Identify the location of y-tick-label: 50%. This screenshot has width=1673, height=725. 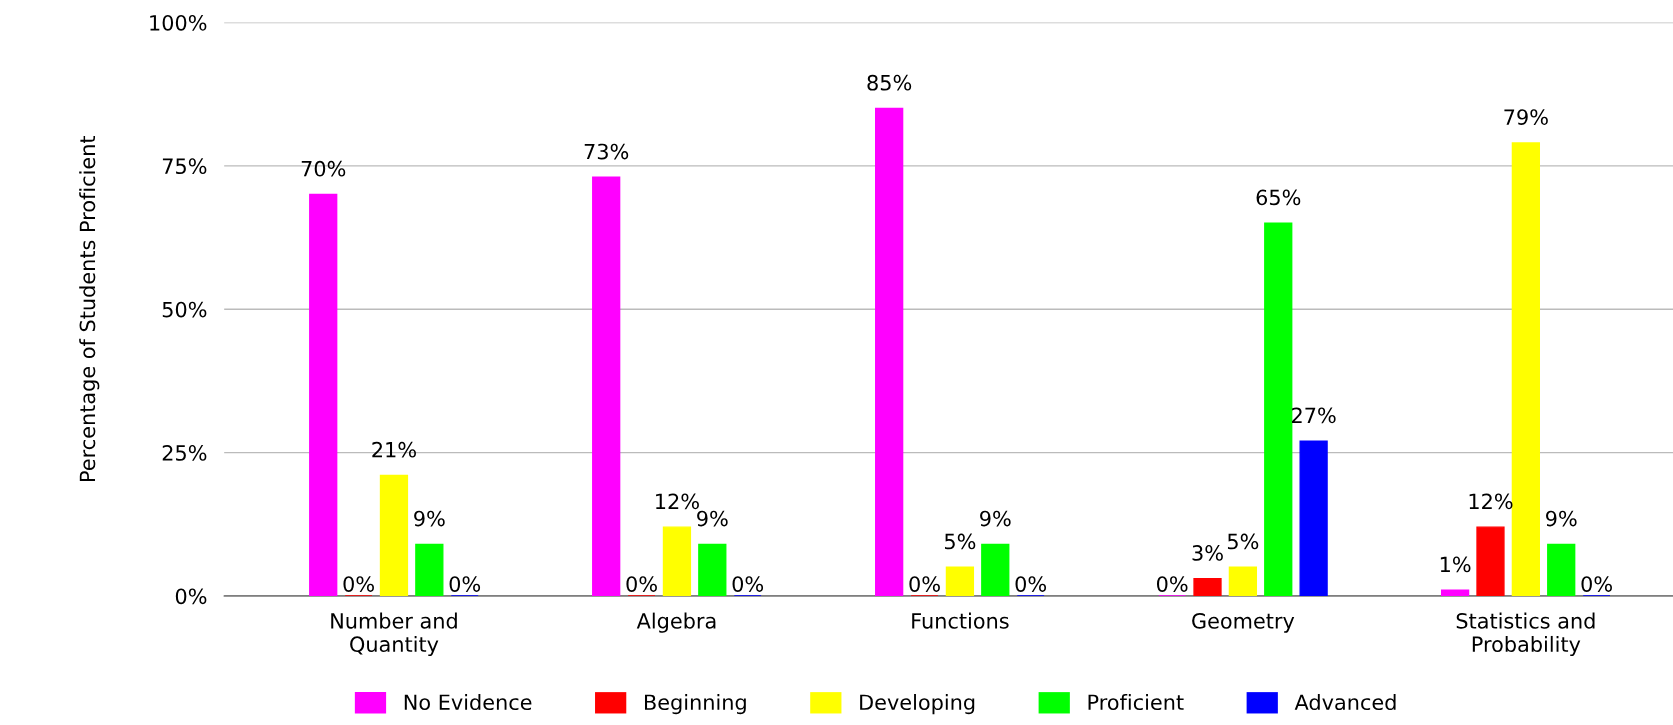
(184, 309).